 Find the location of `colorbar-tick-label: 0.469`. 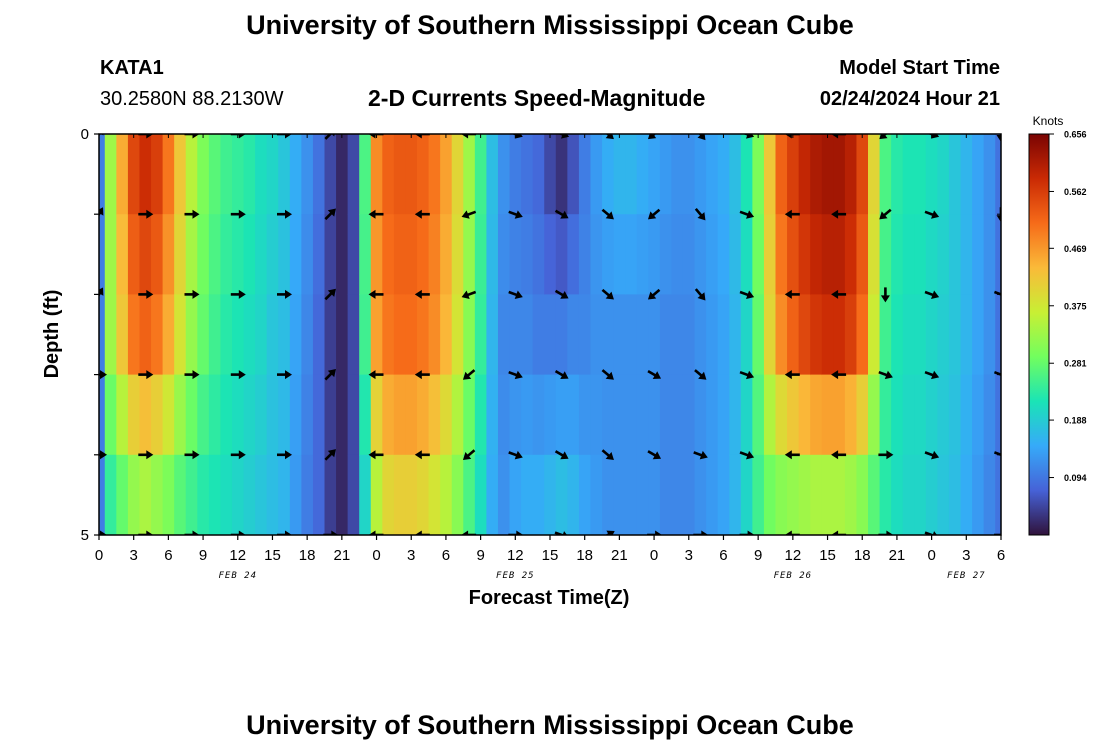

colorbar-tick-label: 0.469 is located at coordinates (1075, 249).